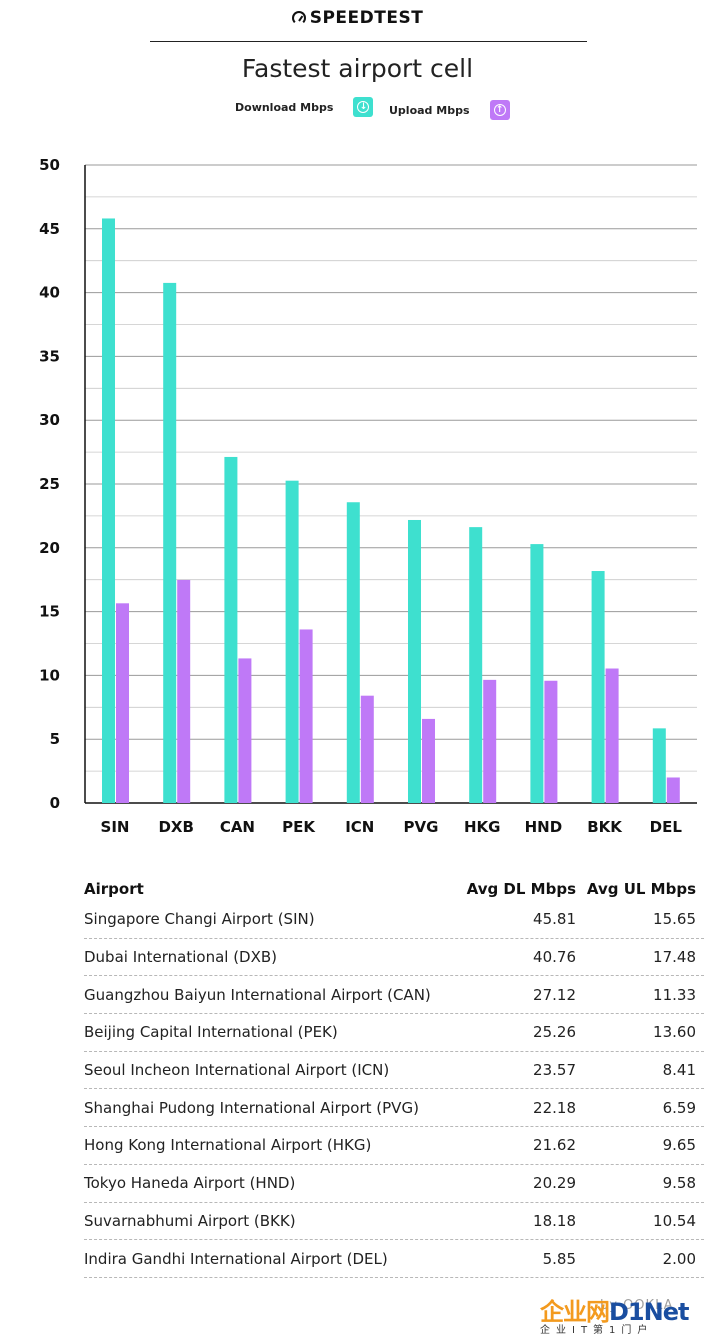  Describe the element at coordinates (554, 1070) in the screenshot. I see `cell-dl: 23.57` at that location.